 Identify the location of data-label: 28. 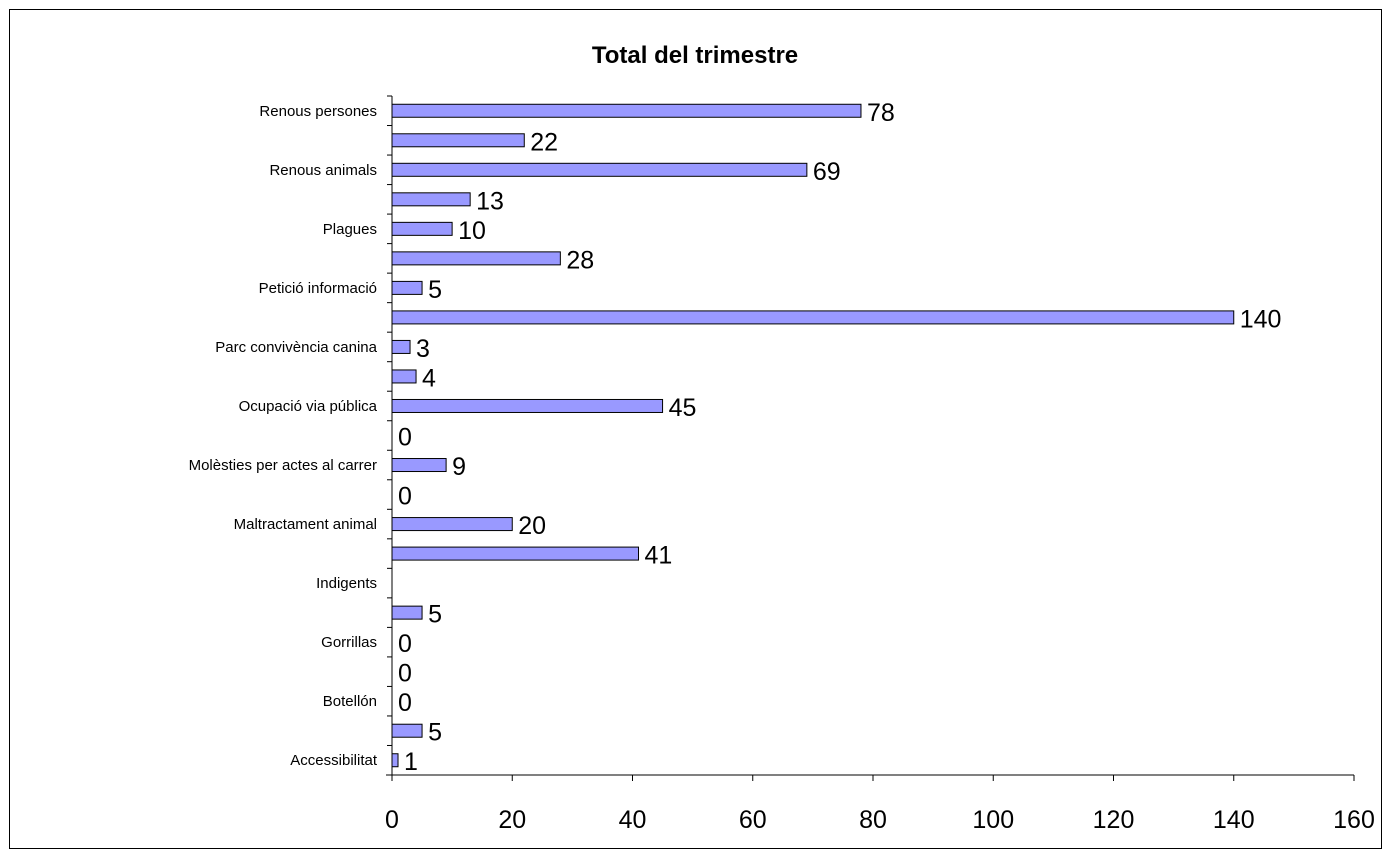
(580, 260).